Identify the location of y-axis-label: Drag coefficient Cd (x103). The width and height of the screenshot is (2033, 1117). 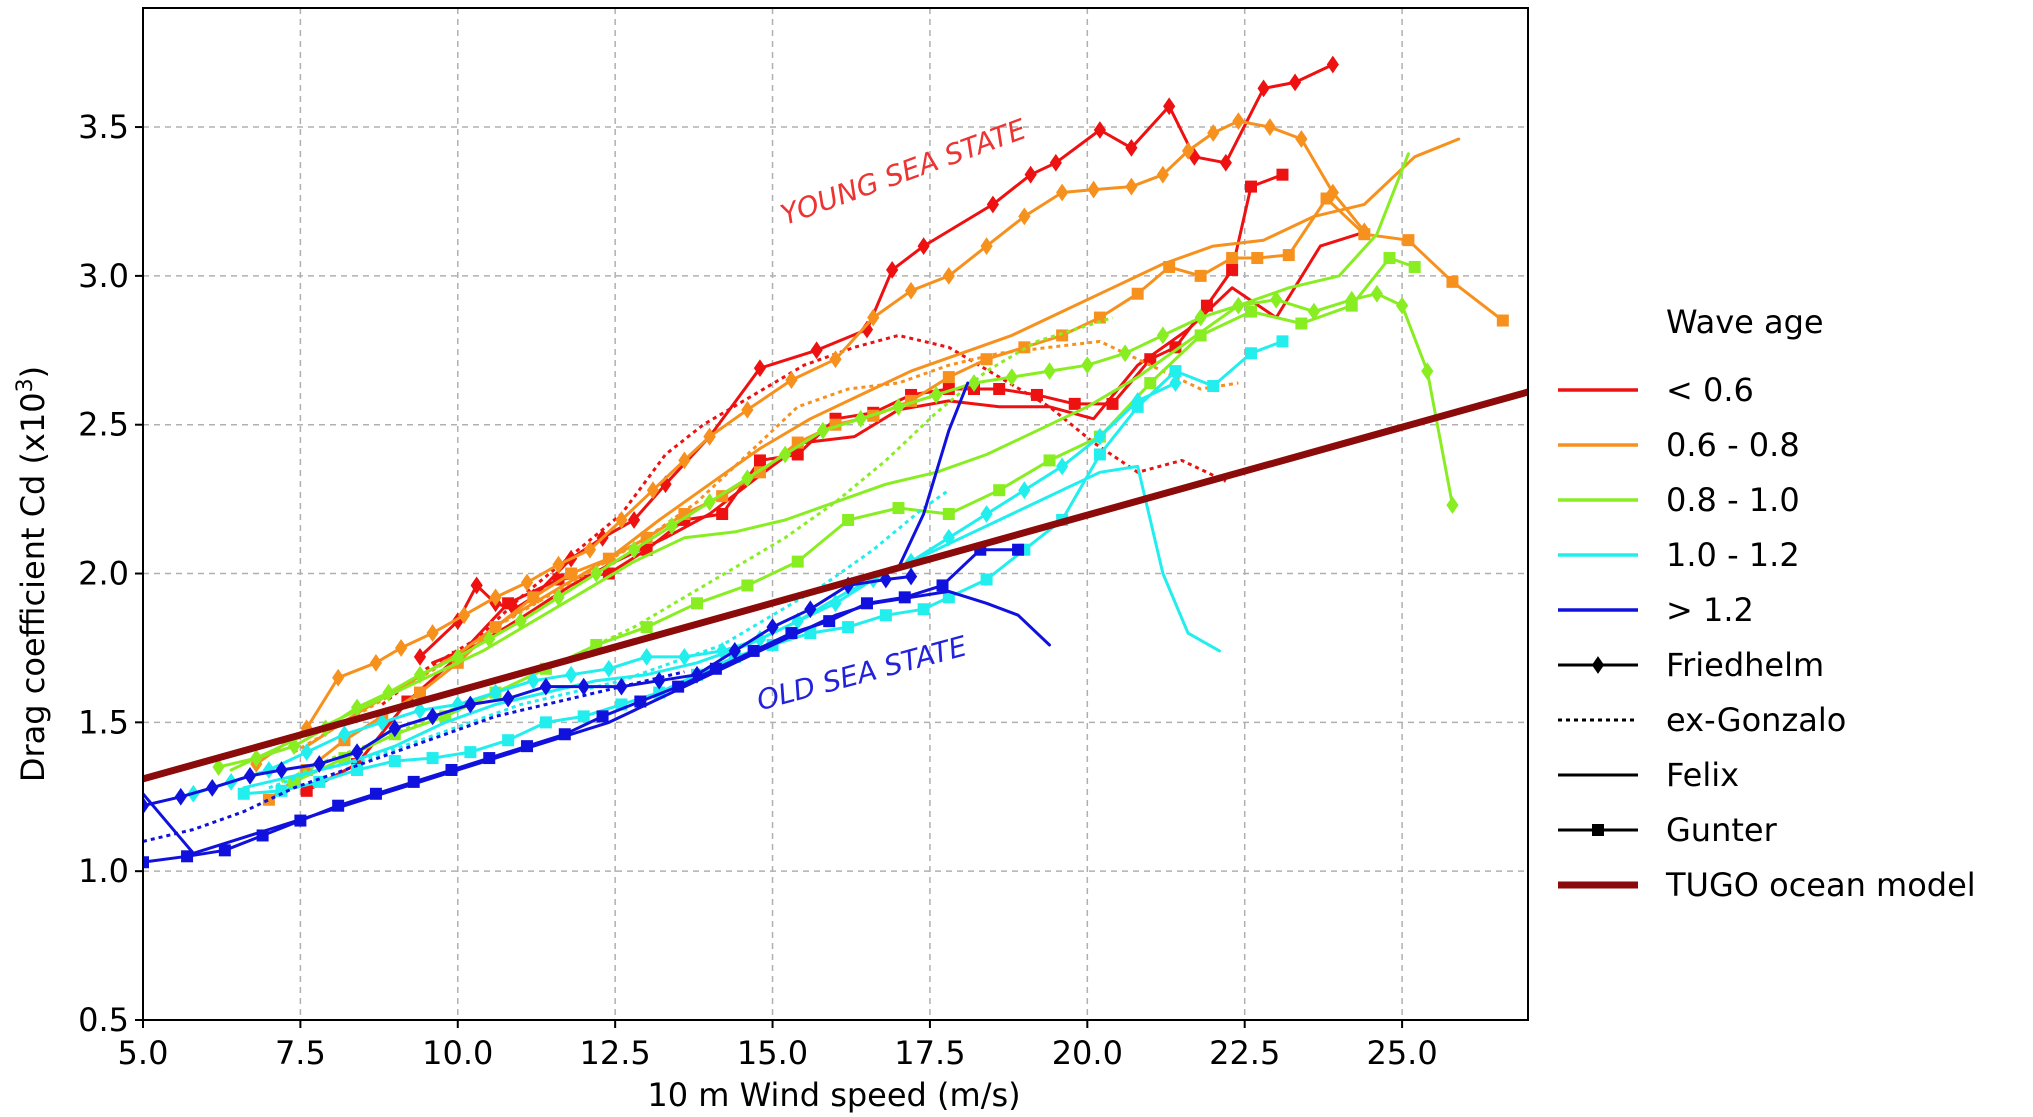
(32, 574).